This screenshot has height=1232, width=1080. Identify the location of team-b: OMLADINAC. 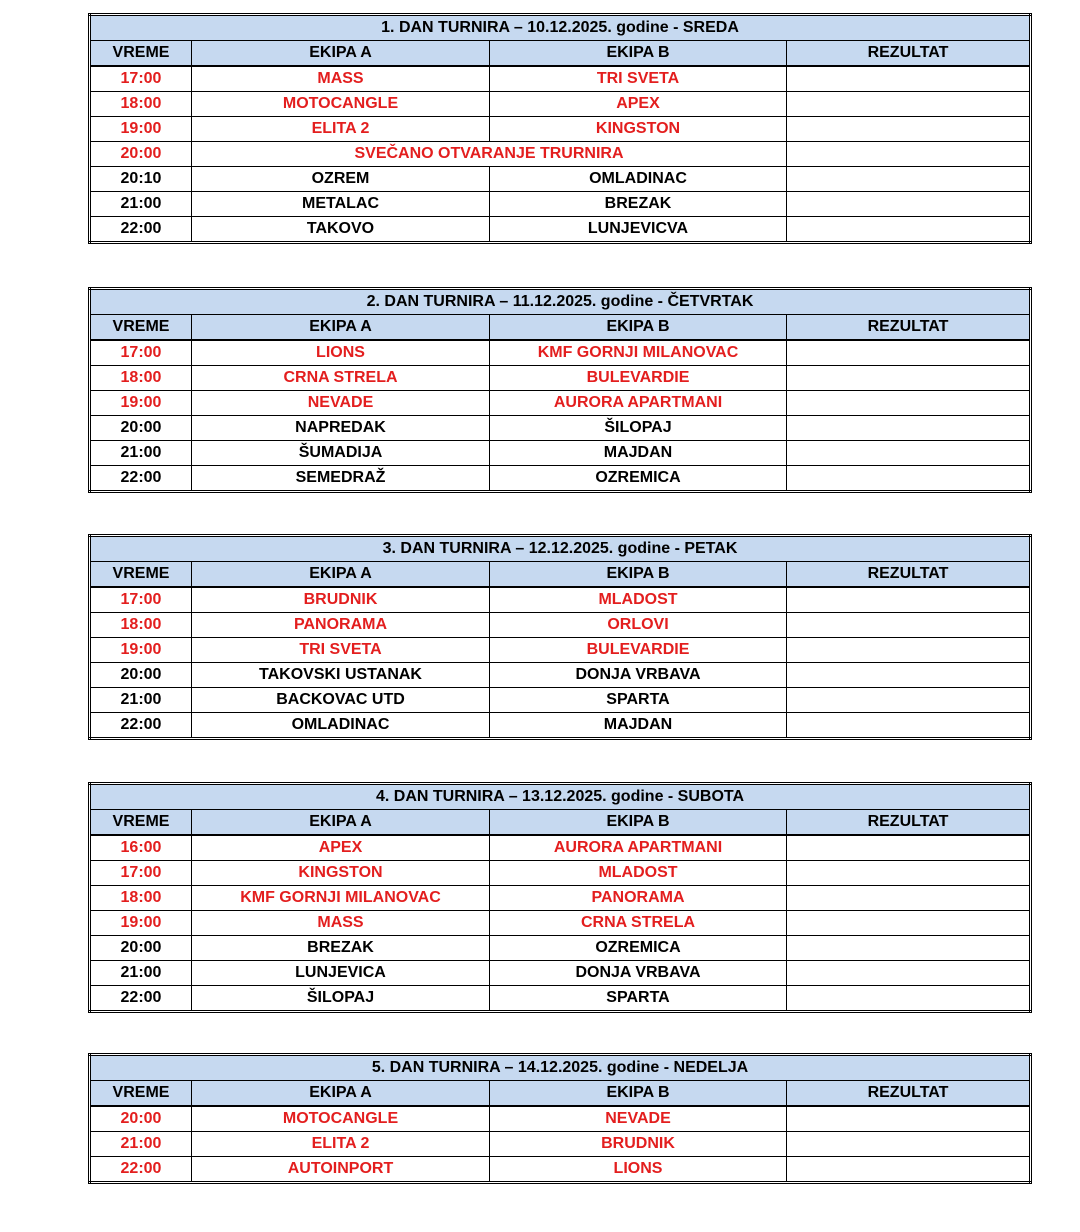
(638, 179).